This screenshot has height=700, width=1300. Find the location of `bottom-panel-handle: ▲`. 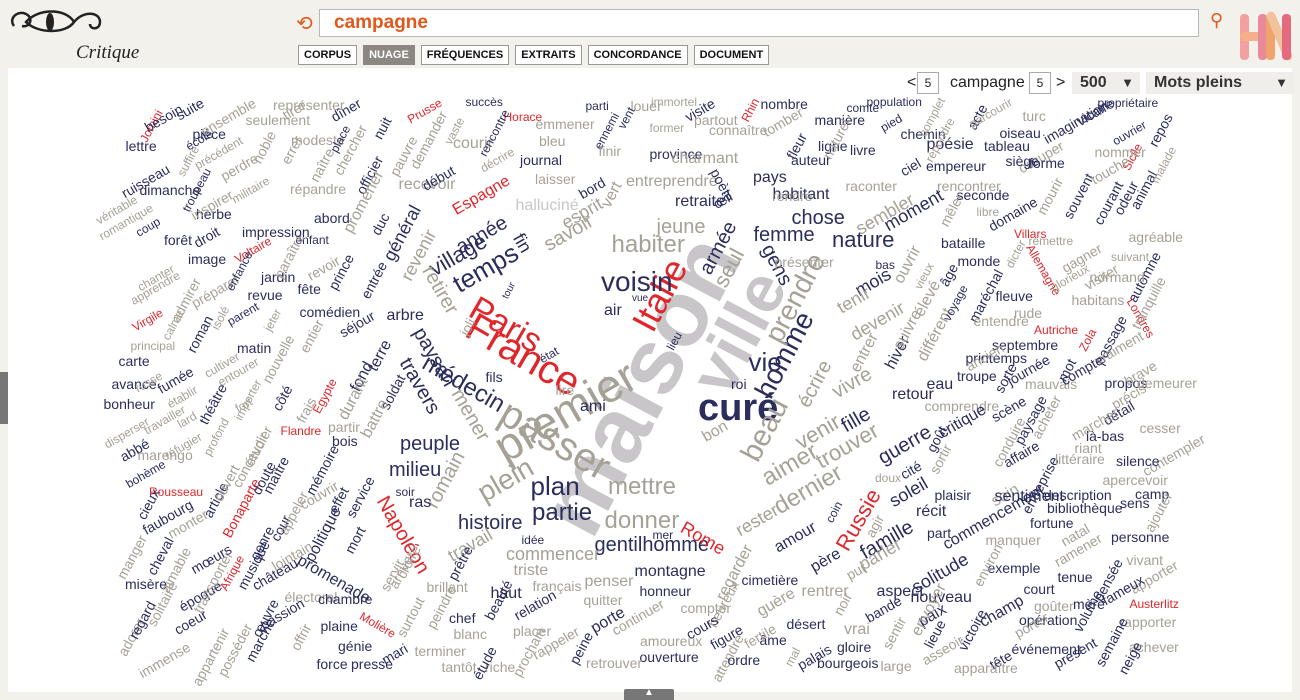

bottom-panel-handle: ▲ is located at coordinates (649, 693).